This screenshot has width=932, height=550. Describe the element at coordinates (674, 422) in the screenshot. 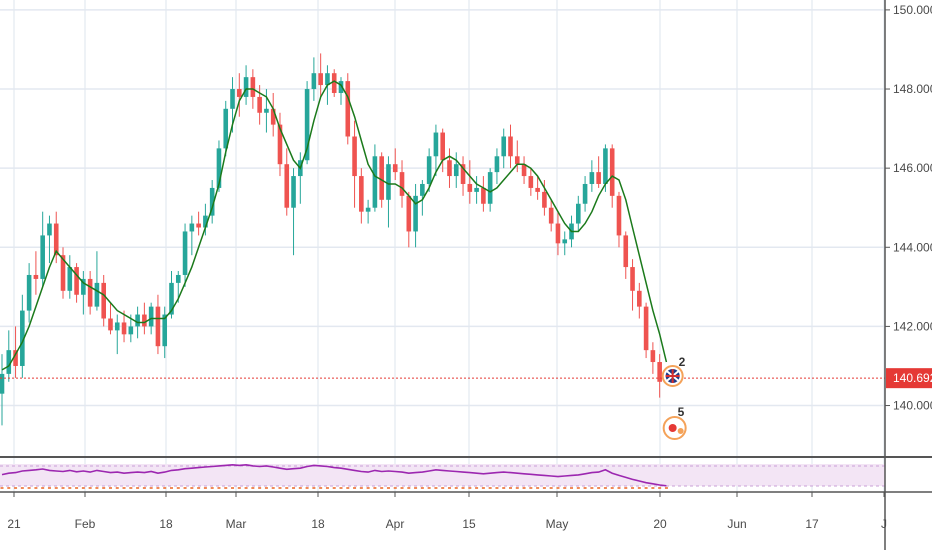

I see `dot-event-marker: 5` at that location.